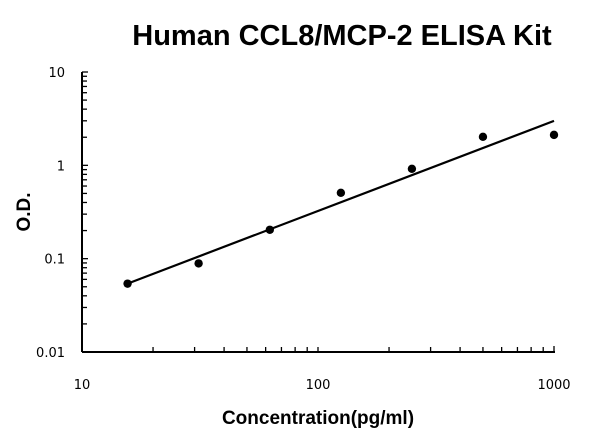  Describe the element at coordinates (553, 385) in the screenshot. I see `x-tick-label: 1000` at that location.